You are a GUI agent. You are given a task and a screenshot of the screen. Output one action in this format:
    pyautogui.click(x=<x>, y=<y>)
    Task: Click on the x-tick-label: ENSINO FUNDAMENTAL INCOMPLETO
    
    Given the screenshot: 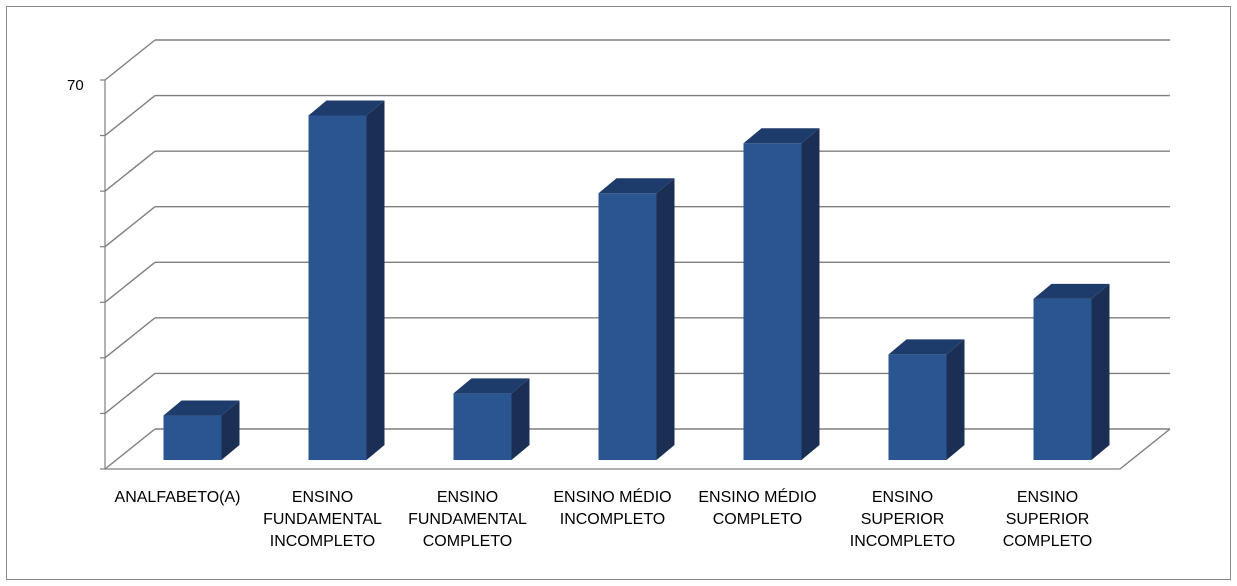 What is the action you would take?
    pyautogui.click(x=322, y=519)
    